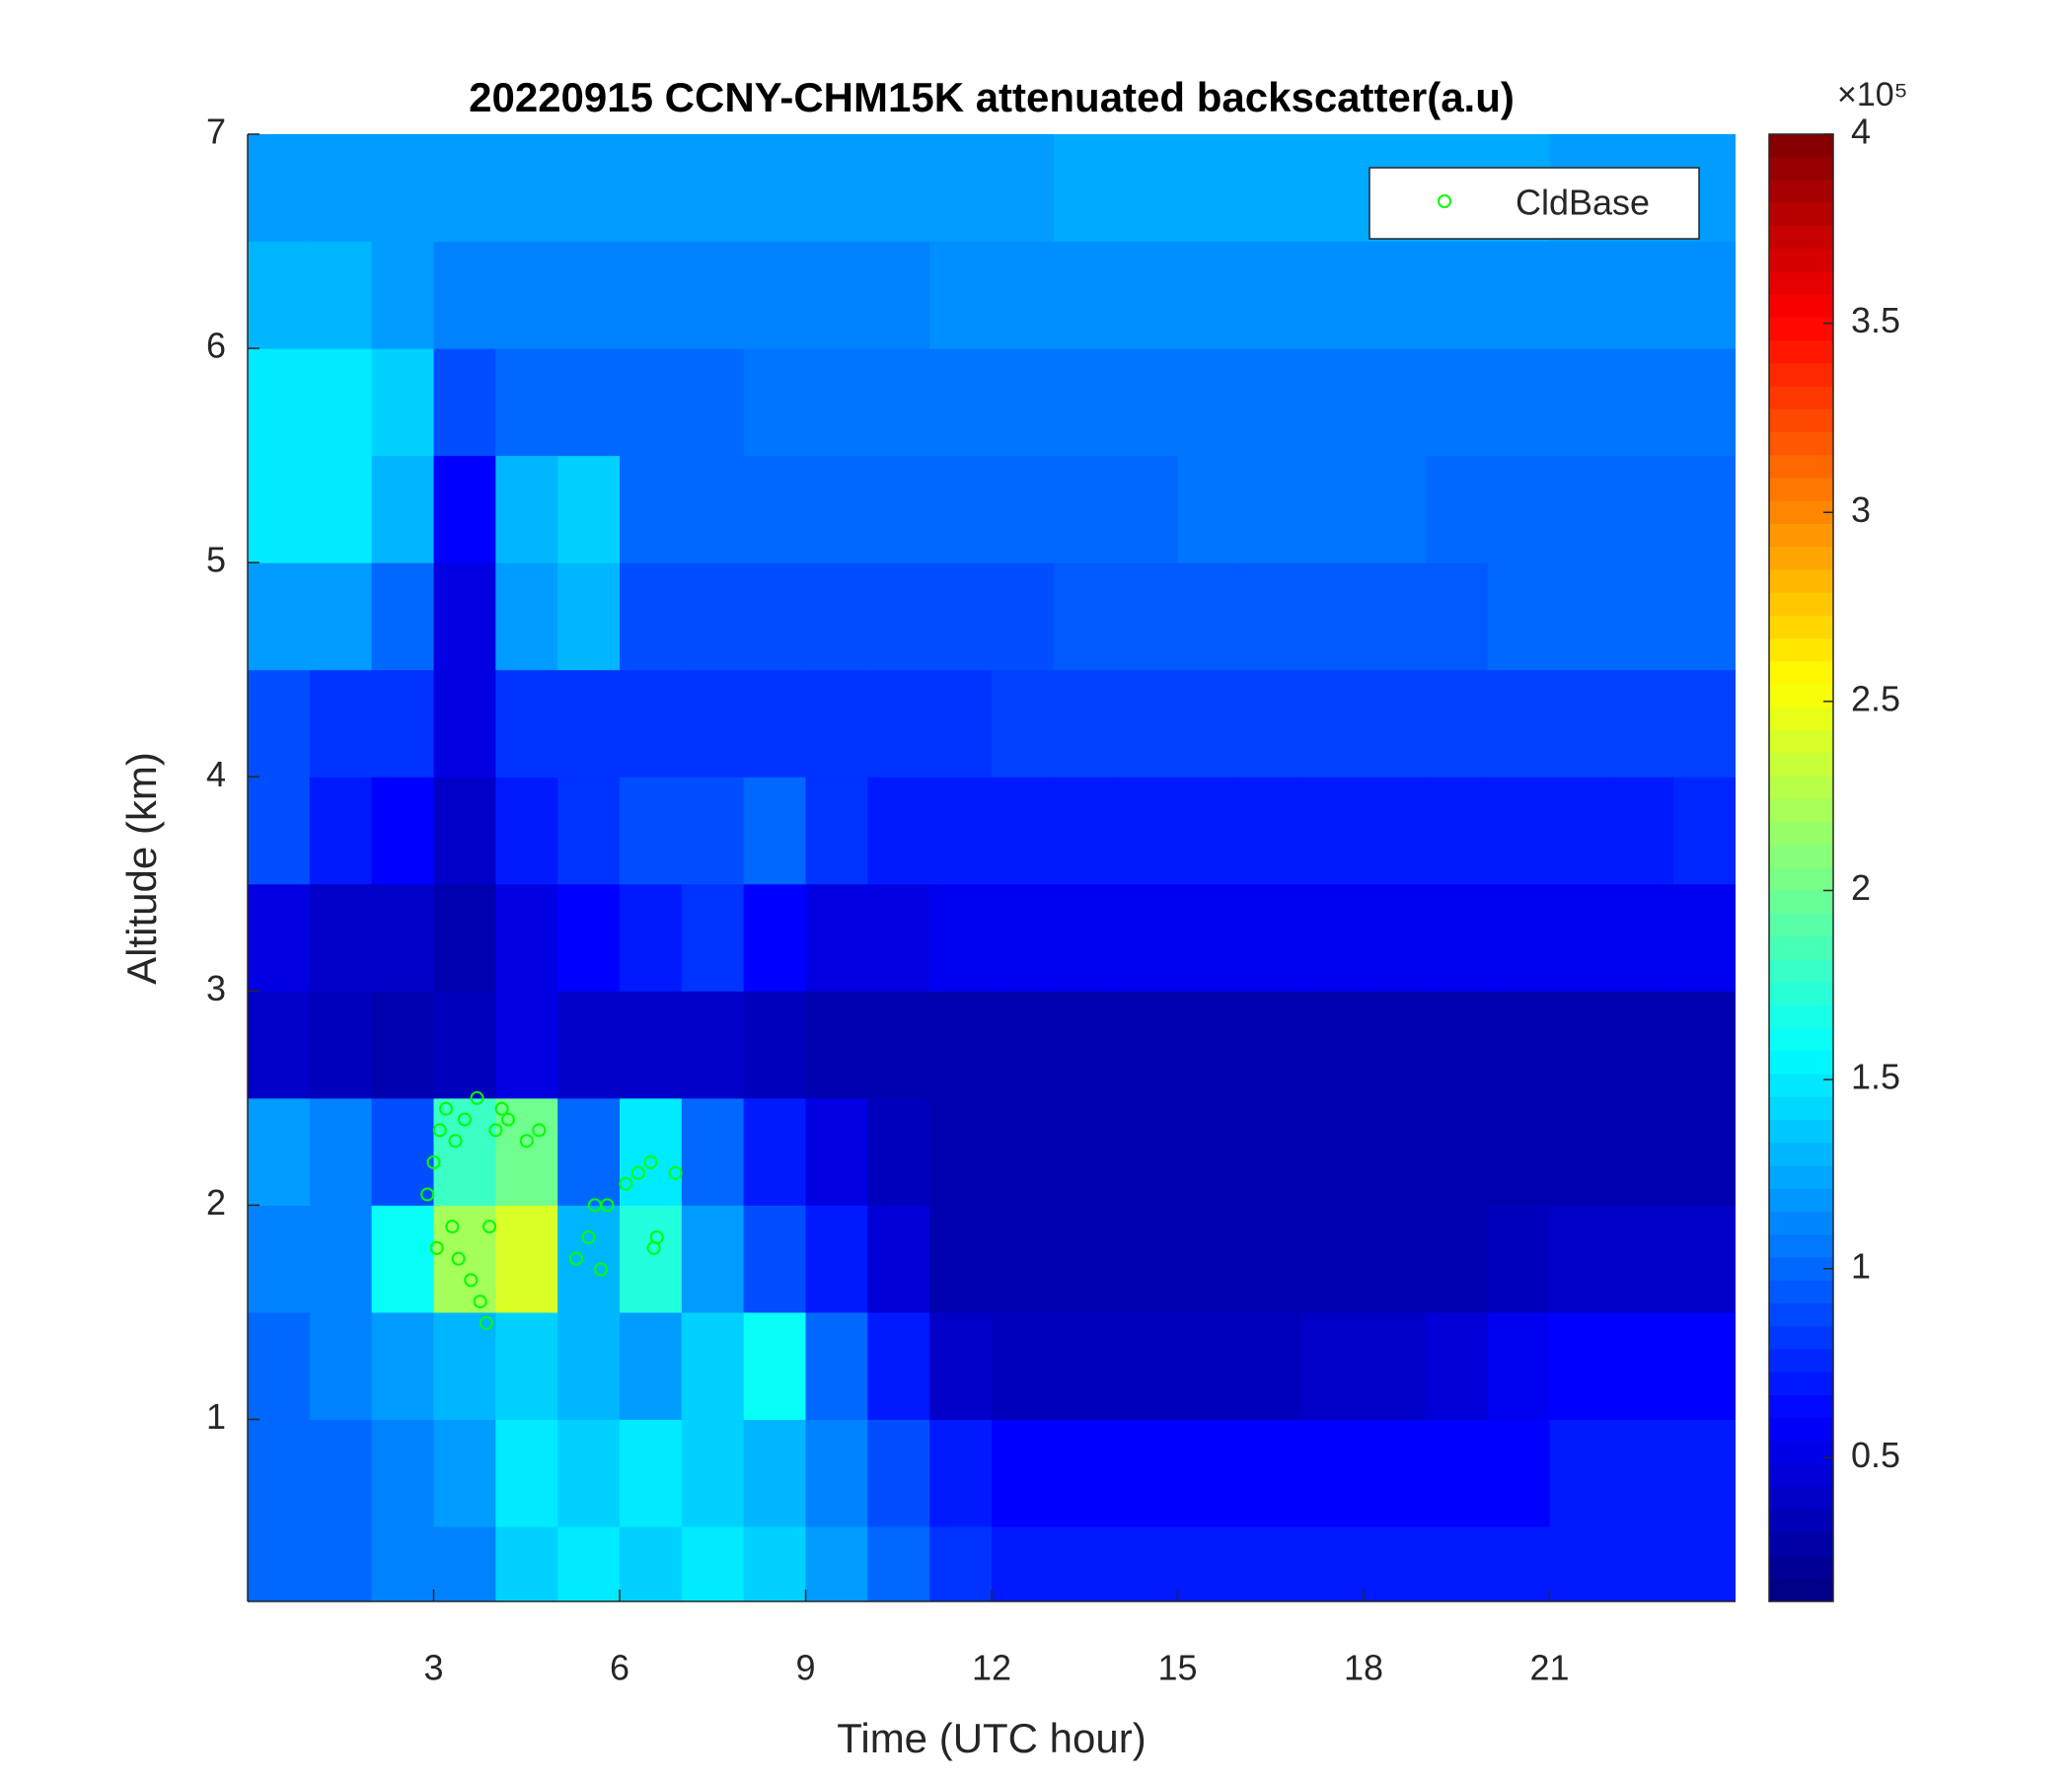 This screenshot has height=1781, width=2072. I want to click on x-tick-label: 15, so click(1177, 1668).